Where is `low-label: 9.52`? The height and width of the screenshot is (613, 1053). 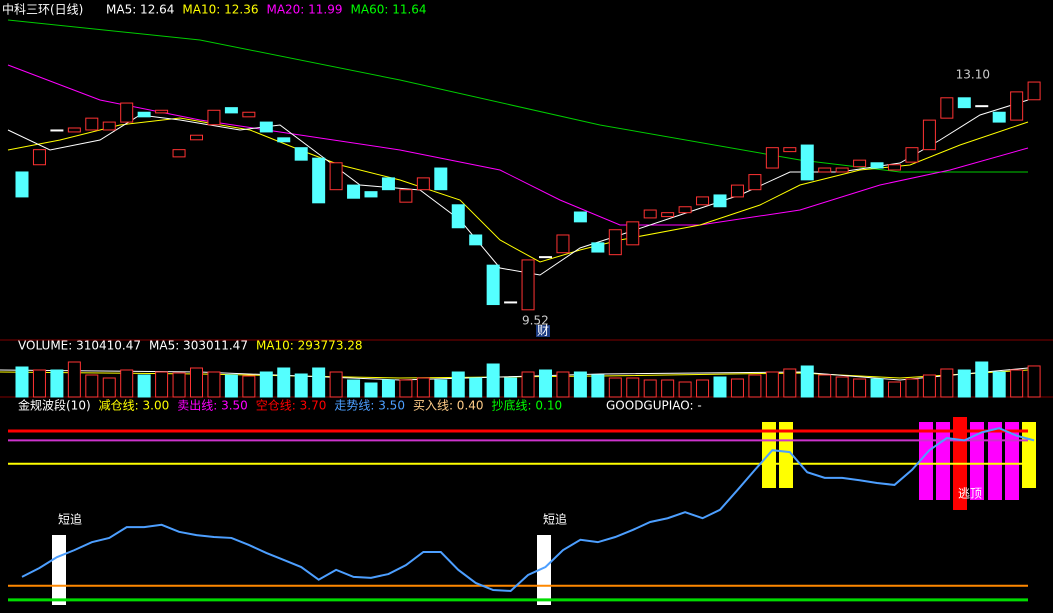 low-label: 9.52 is located at coordinates (535, 321).